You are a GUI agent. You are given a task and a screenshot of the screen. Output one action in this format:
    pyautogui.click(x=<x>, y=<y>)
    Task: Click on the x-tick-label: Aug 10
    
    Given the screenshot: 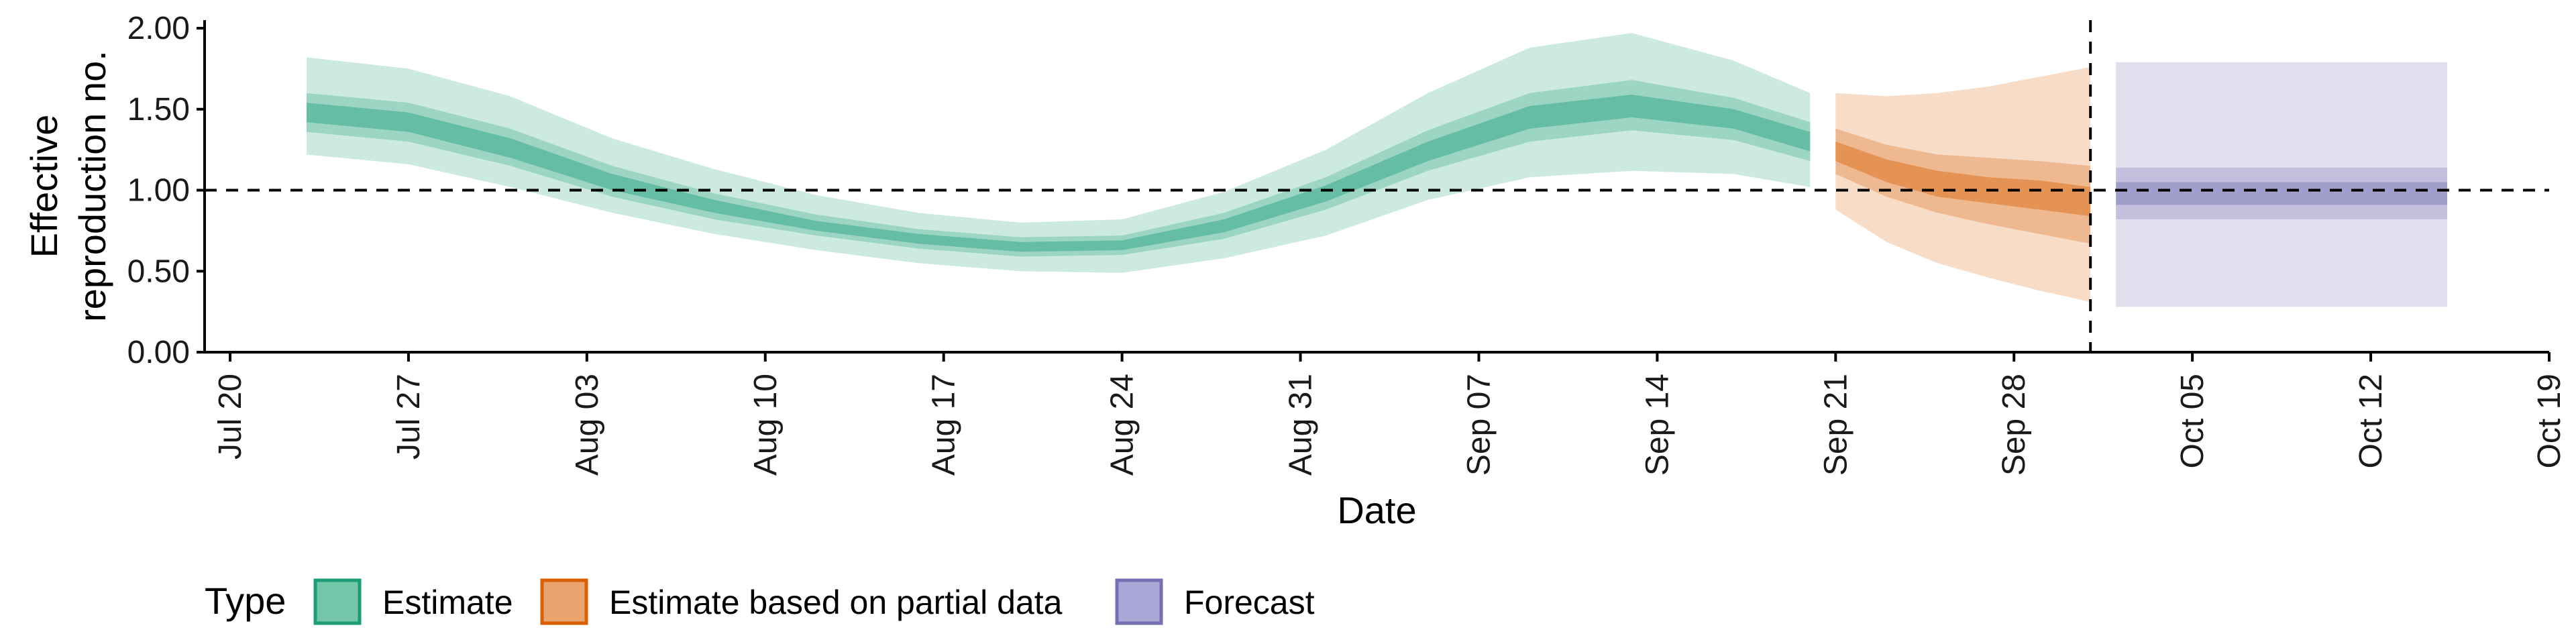 What is the action you would take?
    pyautogui.click(x=766, y=425)
    